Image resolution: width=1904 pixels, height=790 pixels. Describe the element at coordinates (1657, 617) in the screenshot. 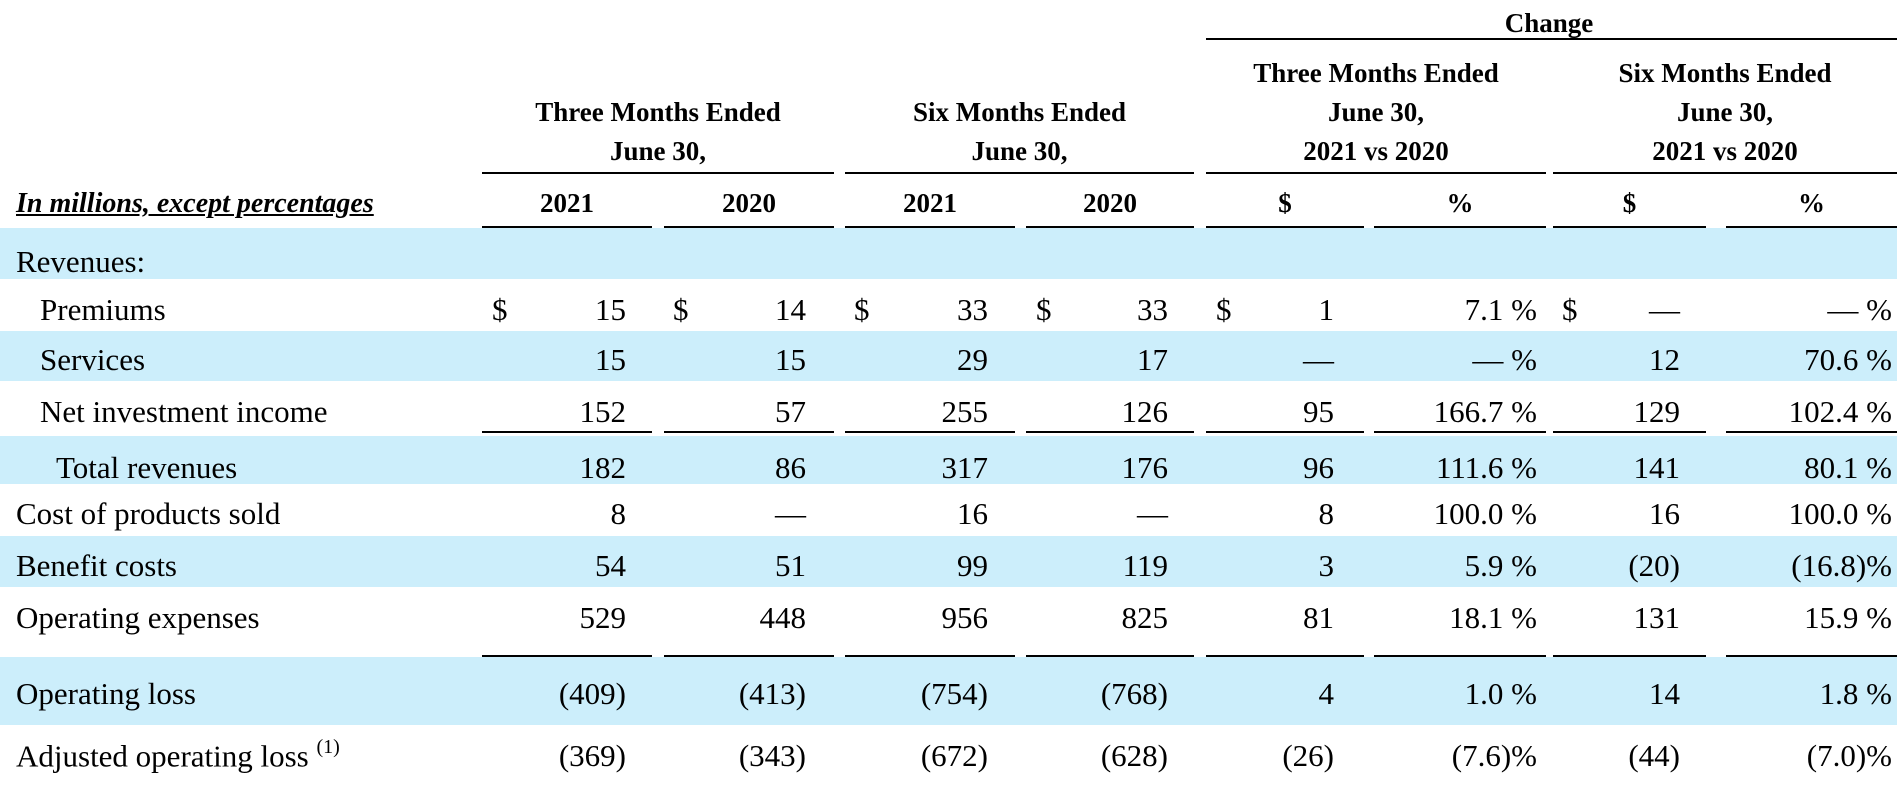

I see `table-cell: 131` at that location.